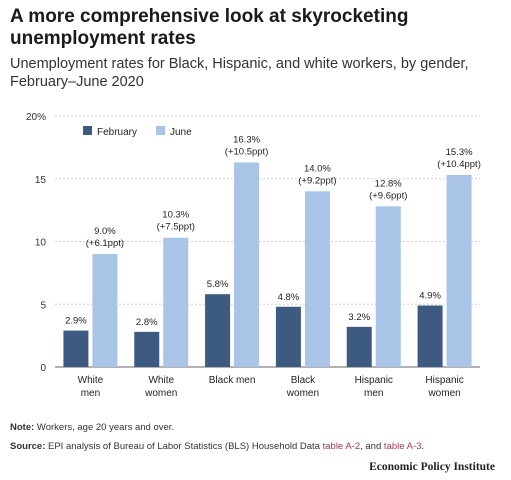  I want to click on source-end: ., so click(423, 446).